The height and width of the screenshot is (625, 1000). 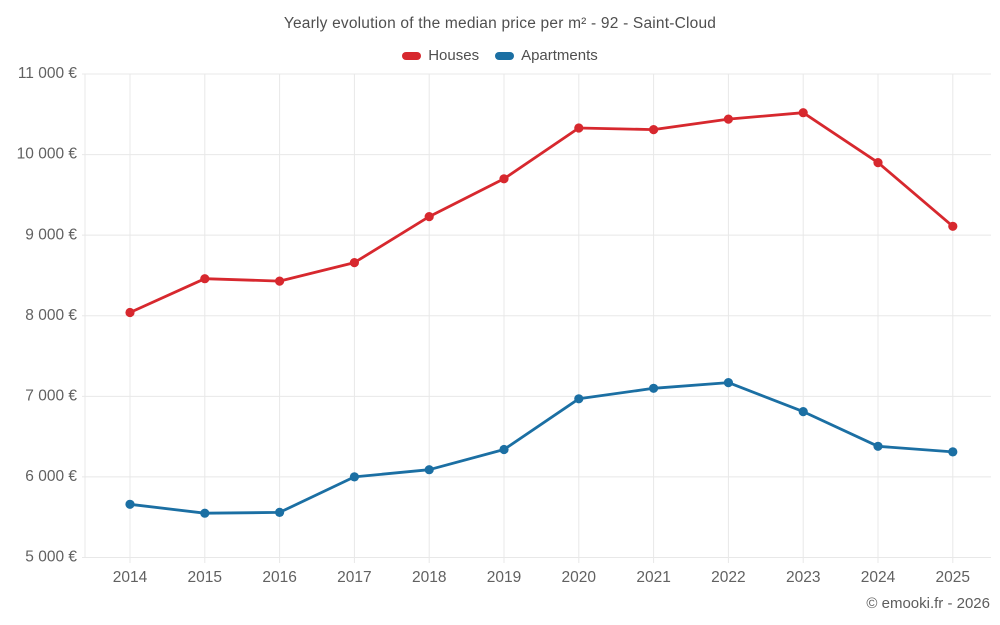 I want to click on x-tick-label: 2015, so click(x=205, y=577).